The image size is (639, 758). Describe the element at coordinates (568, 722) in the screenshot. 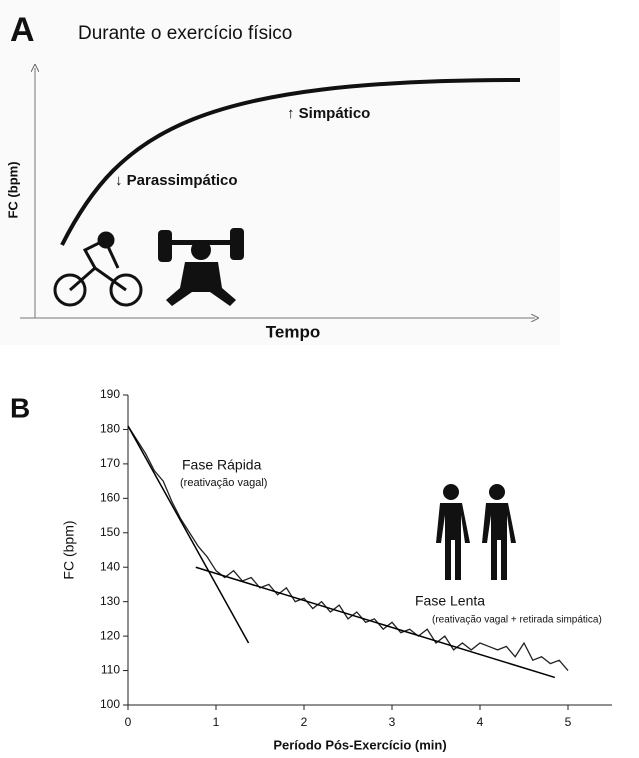

I see `x-tick-label: 5` at that location.